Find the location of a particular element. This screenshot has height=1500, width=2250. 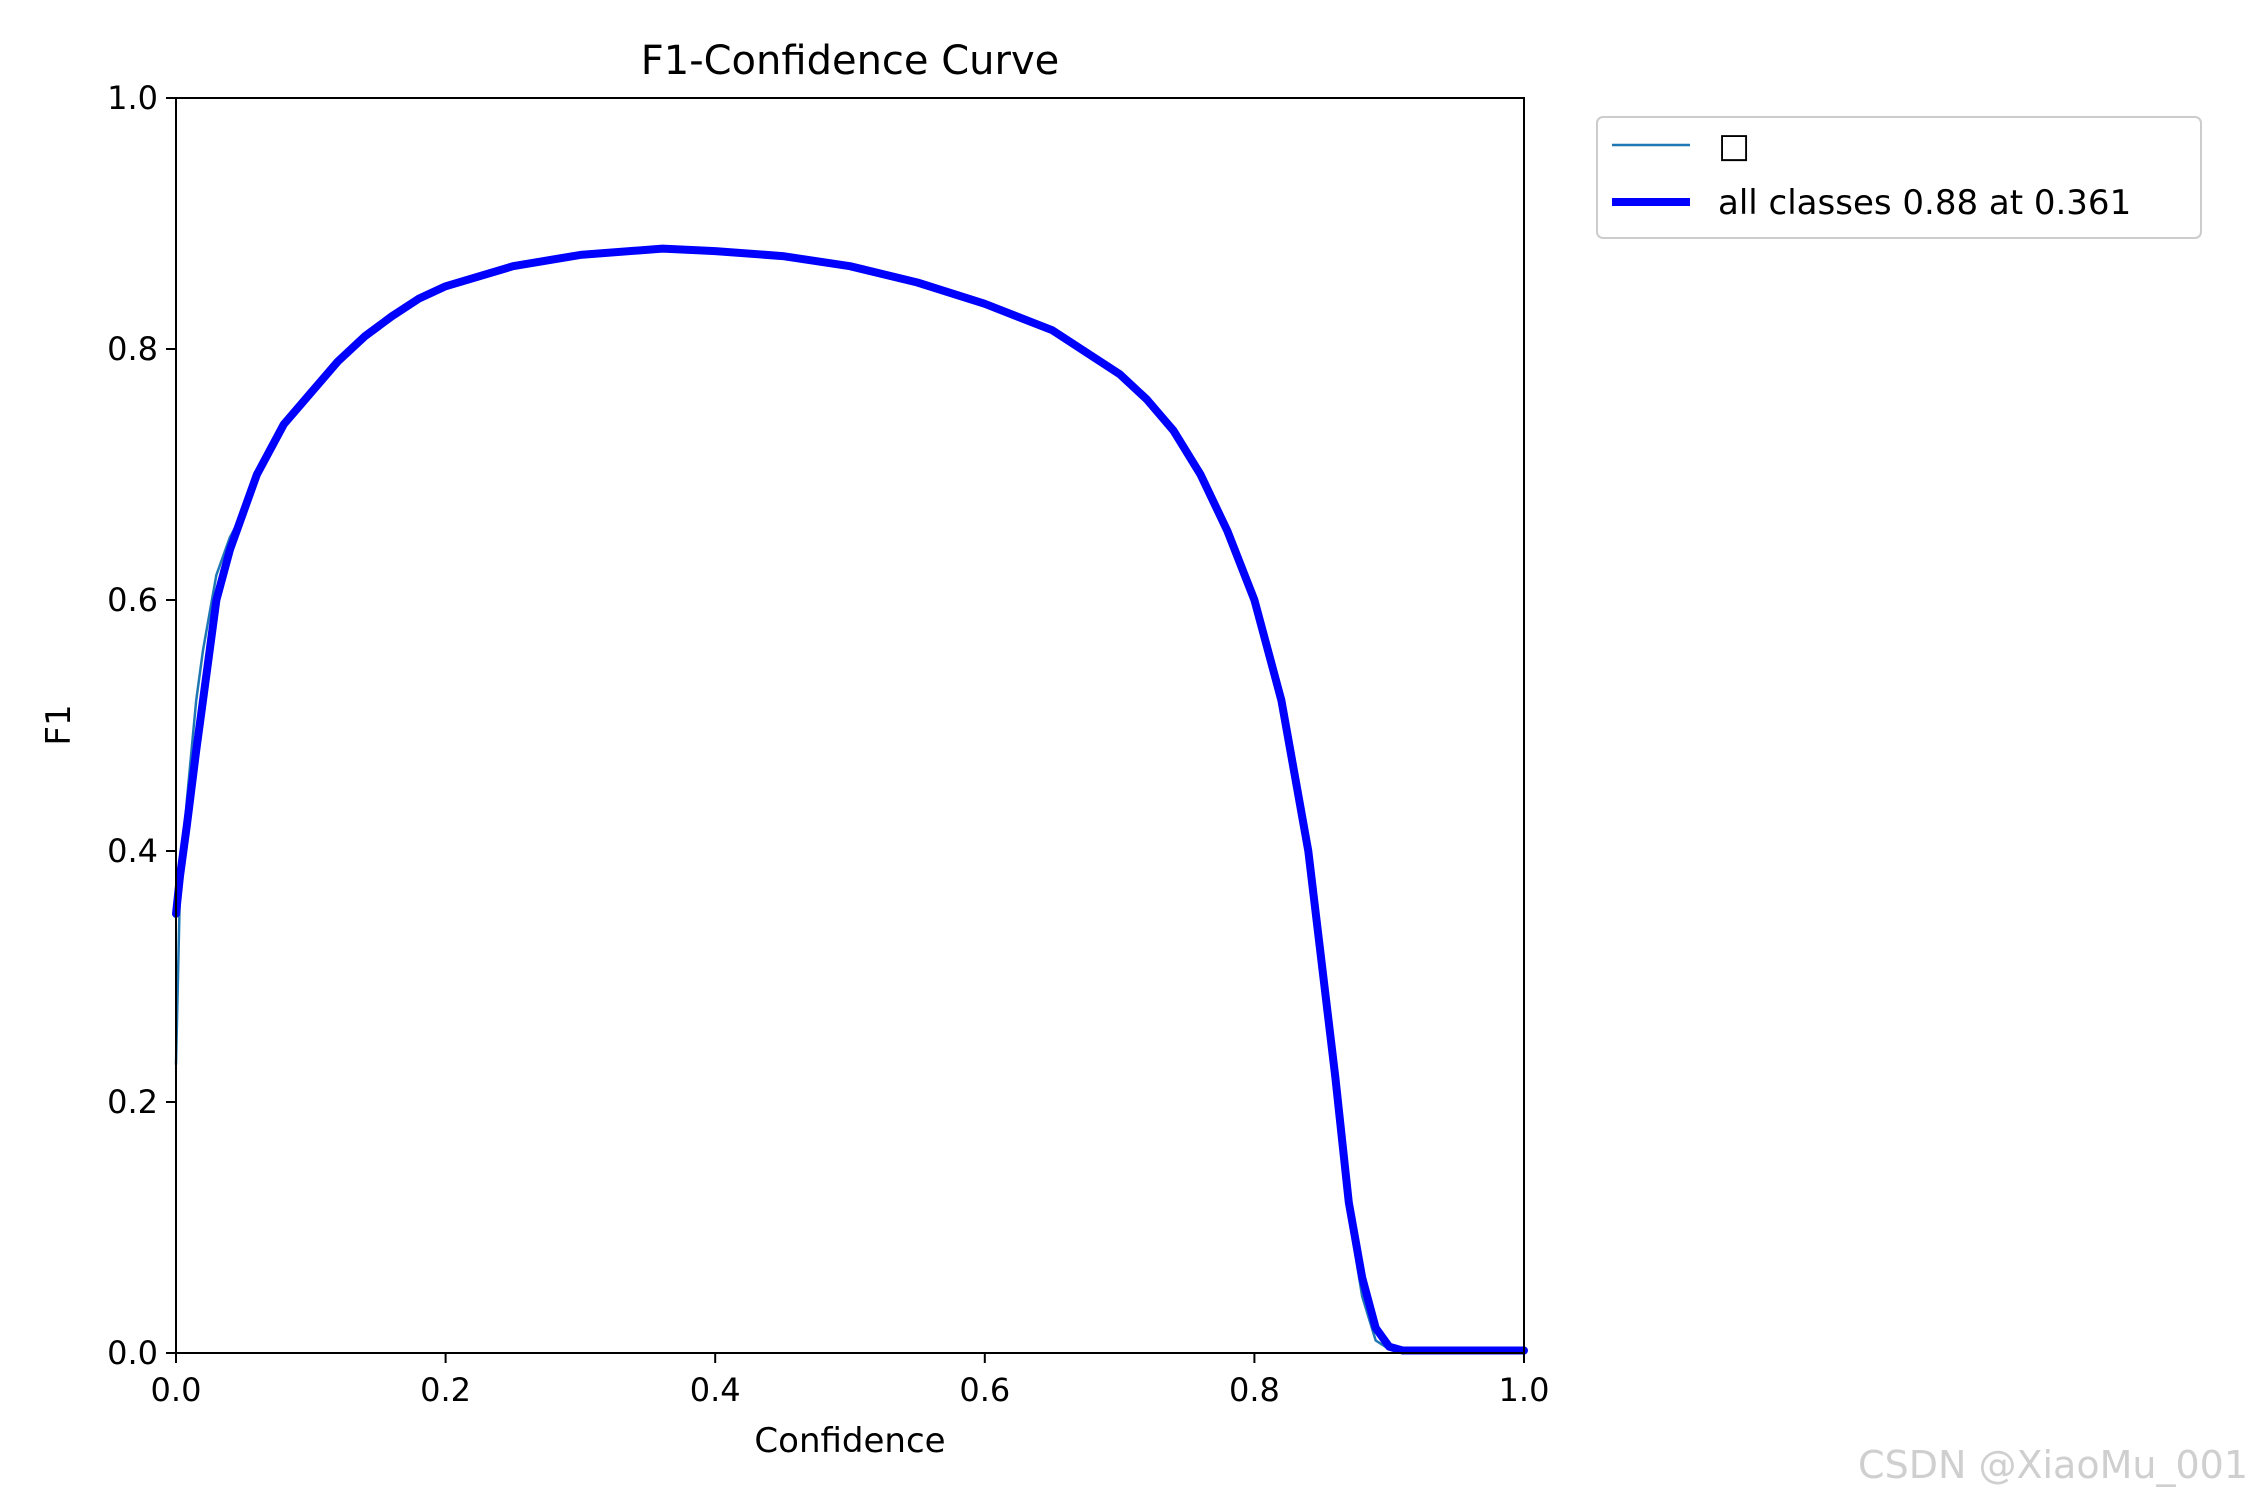

legend-label-all-classes: all classes 0.88 at 0.361 is located at coordinates (1924, 203).